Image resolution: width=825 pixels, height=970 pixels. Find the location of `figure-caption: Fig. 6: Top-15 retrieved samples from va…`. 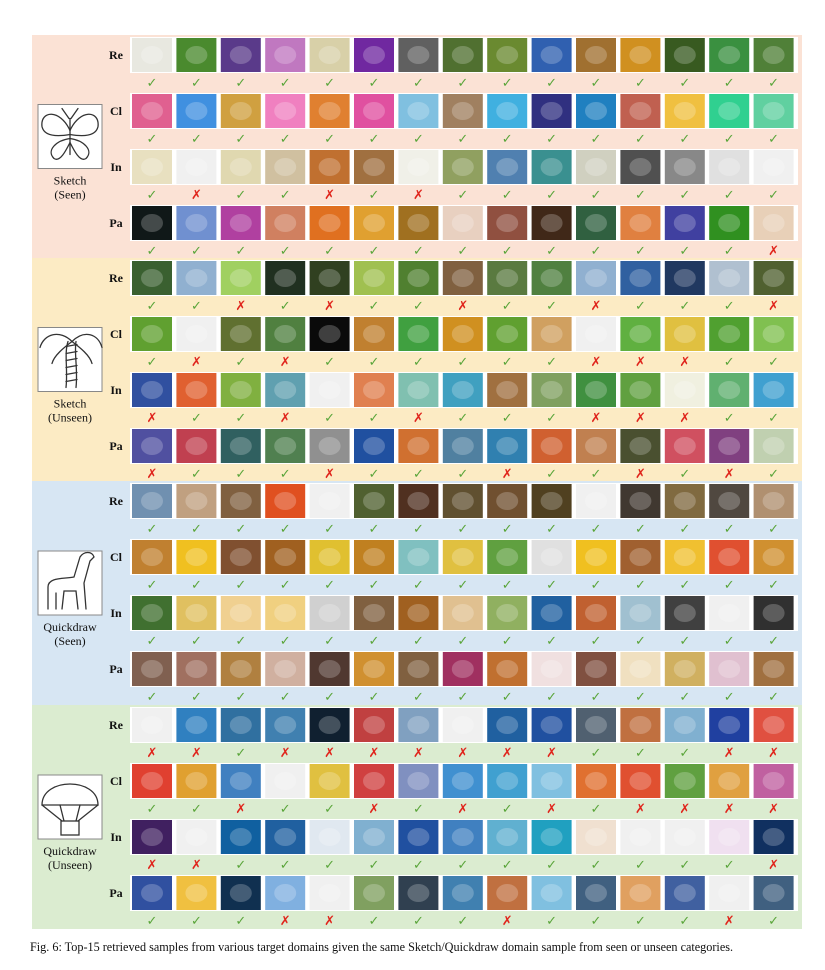

figure-caption: Fig. 6: Top-15 retrieved samples from va… is located at coordinates (382, 947).